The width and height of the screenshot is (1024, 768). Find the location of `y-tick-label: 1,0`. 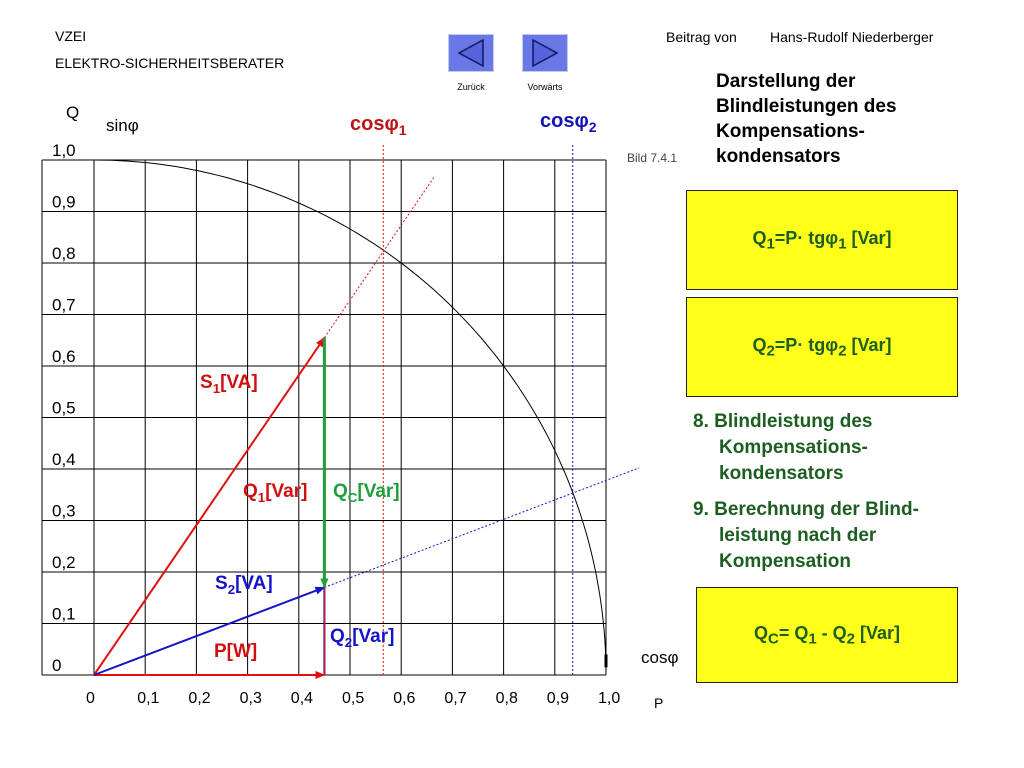

y-tick-label: 1,0 is located at coordinates (64, 150).